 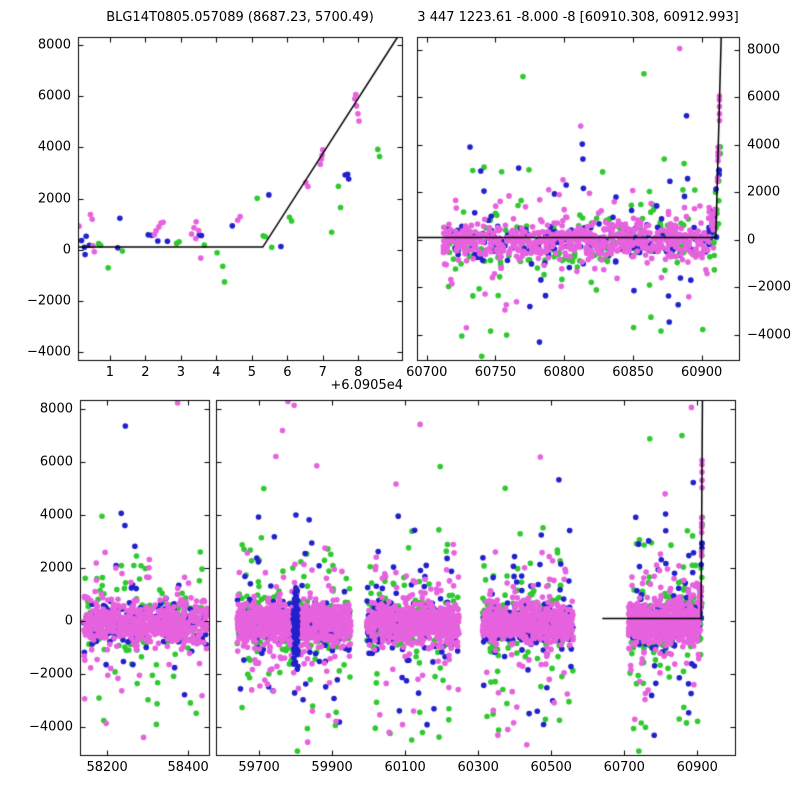 I want to click on x-axis-offset-label: +6.0905e4, so click(x=366, y=385).